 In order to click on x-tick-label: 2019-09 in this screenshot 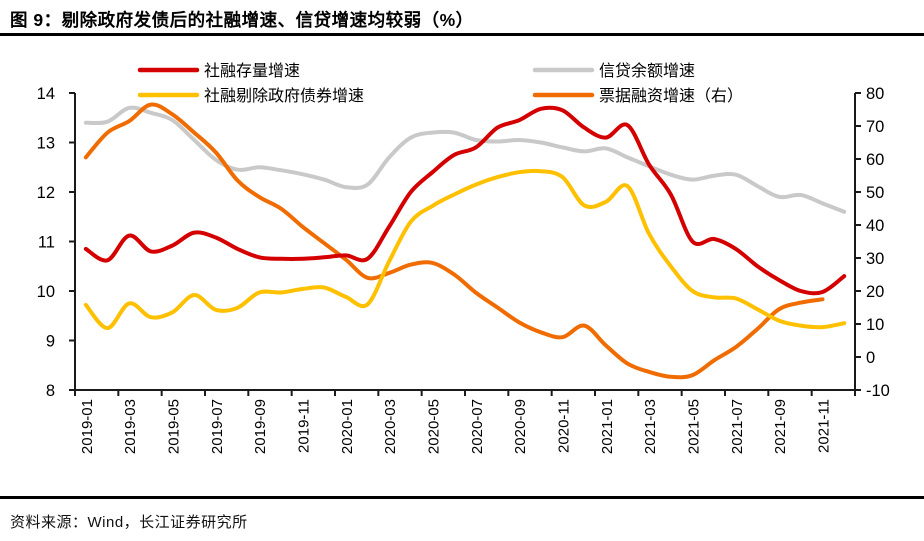, I will do `click(260, 426)`.